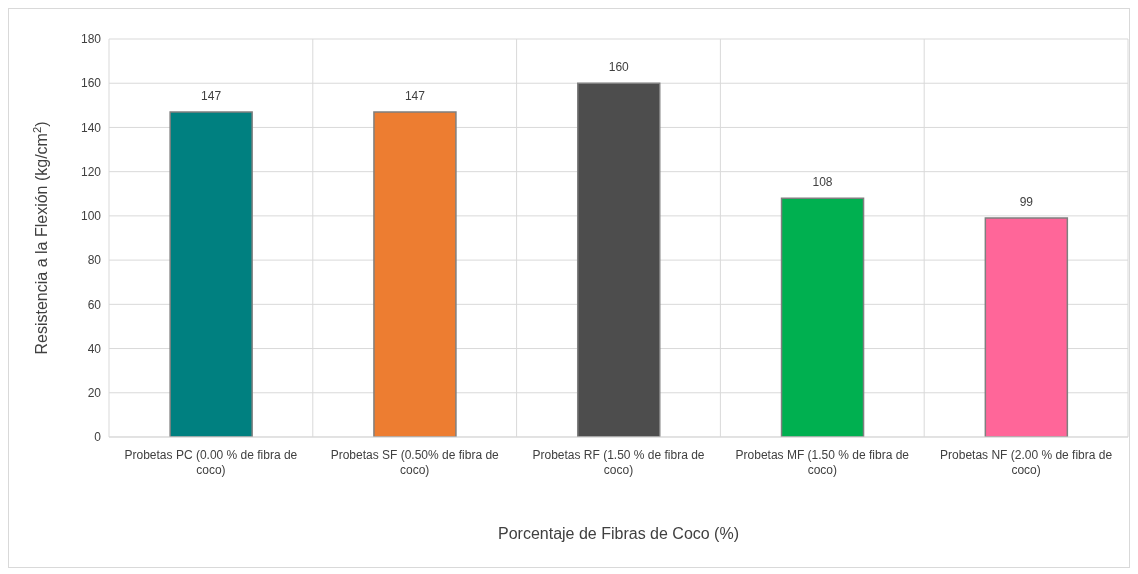 This screenshot has width=1138, height=574. I want to click on y-tick-label: 120, so click(91, 171).